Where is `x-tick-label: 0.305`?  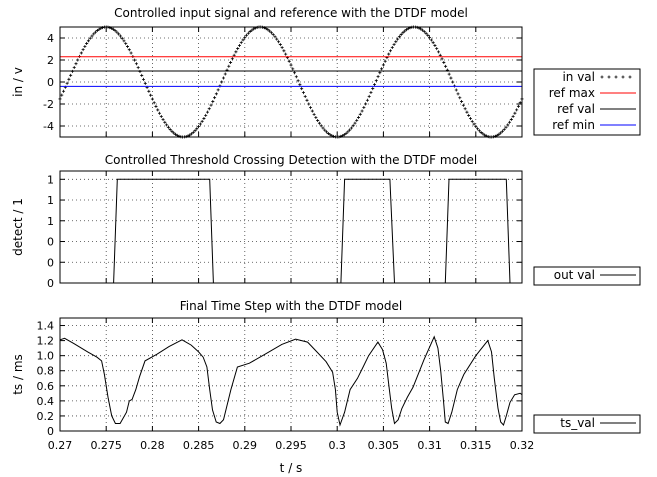 x-tick-label: 0.305 is located at coordinates (384, 445).